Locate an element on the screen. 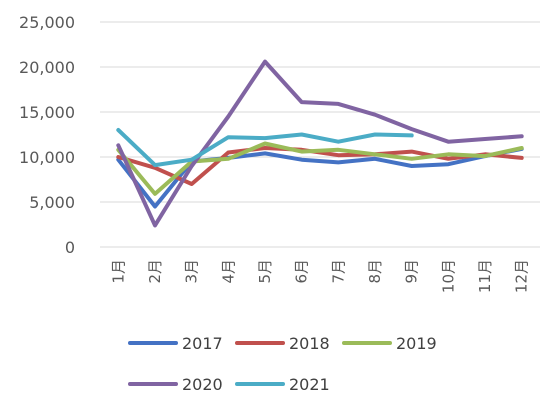 Image resolution: width=550 pixels, height=411 pixels. y-tick-label: 0 is located at coordinates (70, 247).